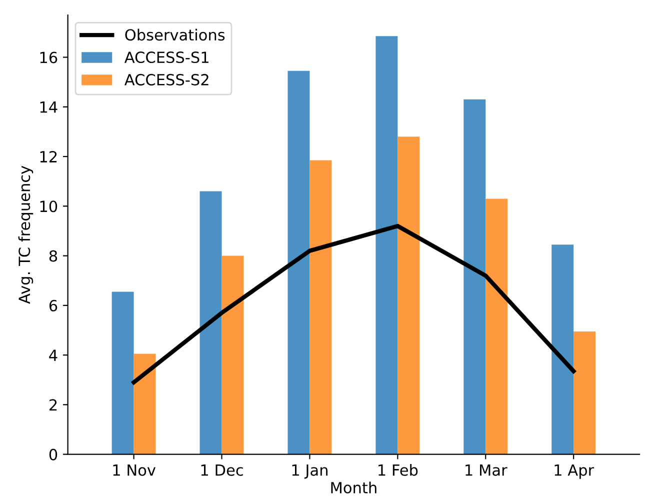 The image size is (646, 502). What do you see at coordinates (574, 471) in the screenshot?
I see `x-tick-label: 1 Apr` at bounding box center [574, 471].